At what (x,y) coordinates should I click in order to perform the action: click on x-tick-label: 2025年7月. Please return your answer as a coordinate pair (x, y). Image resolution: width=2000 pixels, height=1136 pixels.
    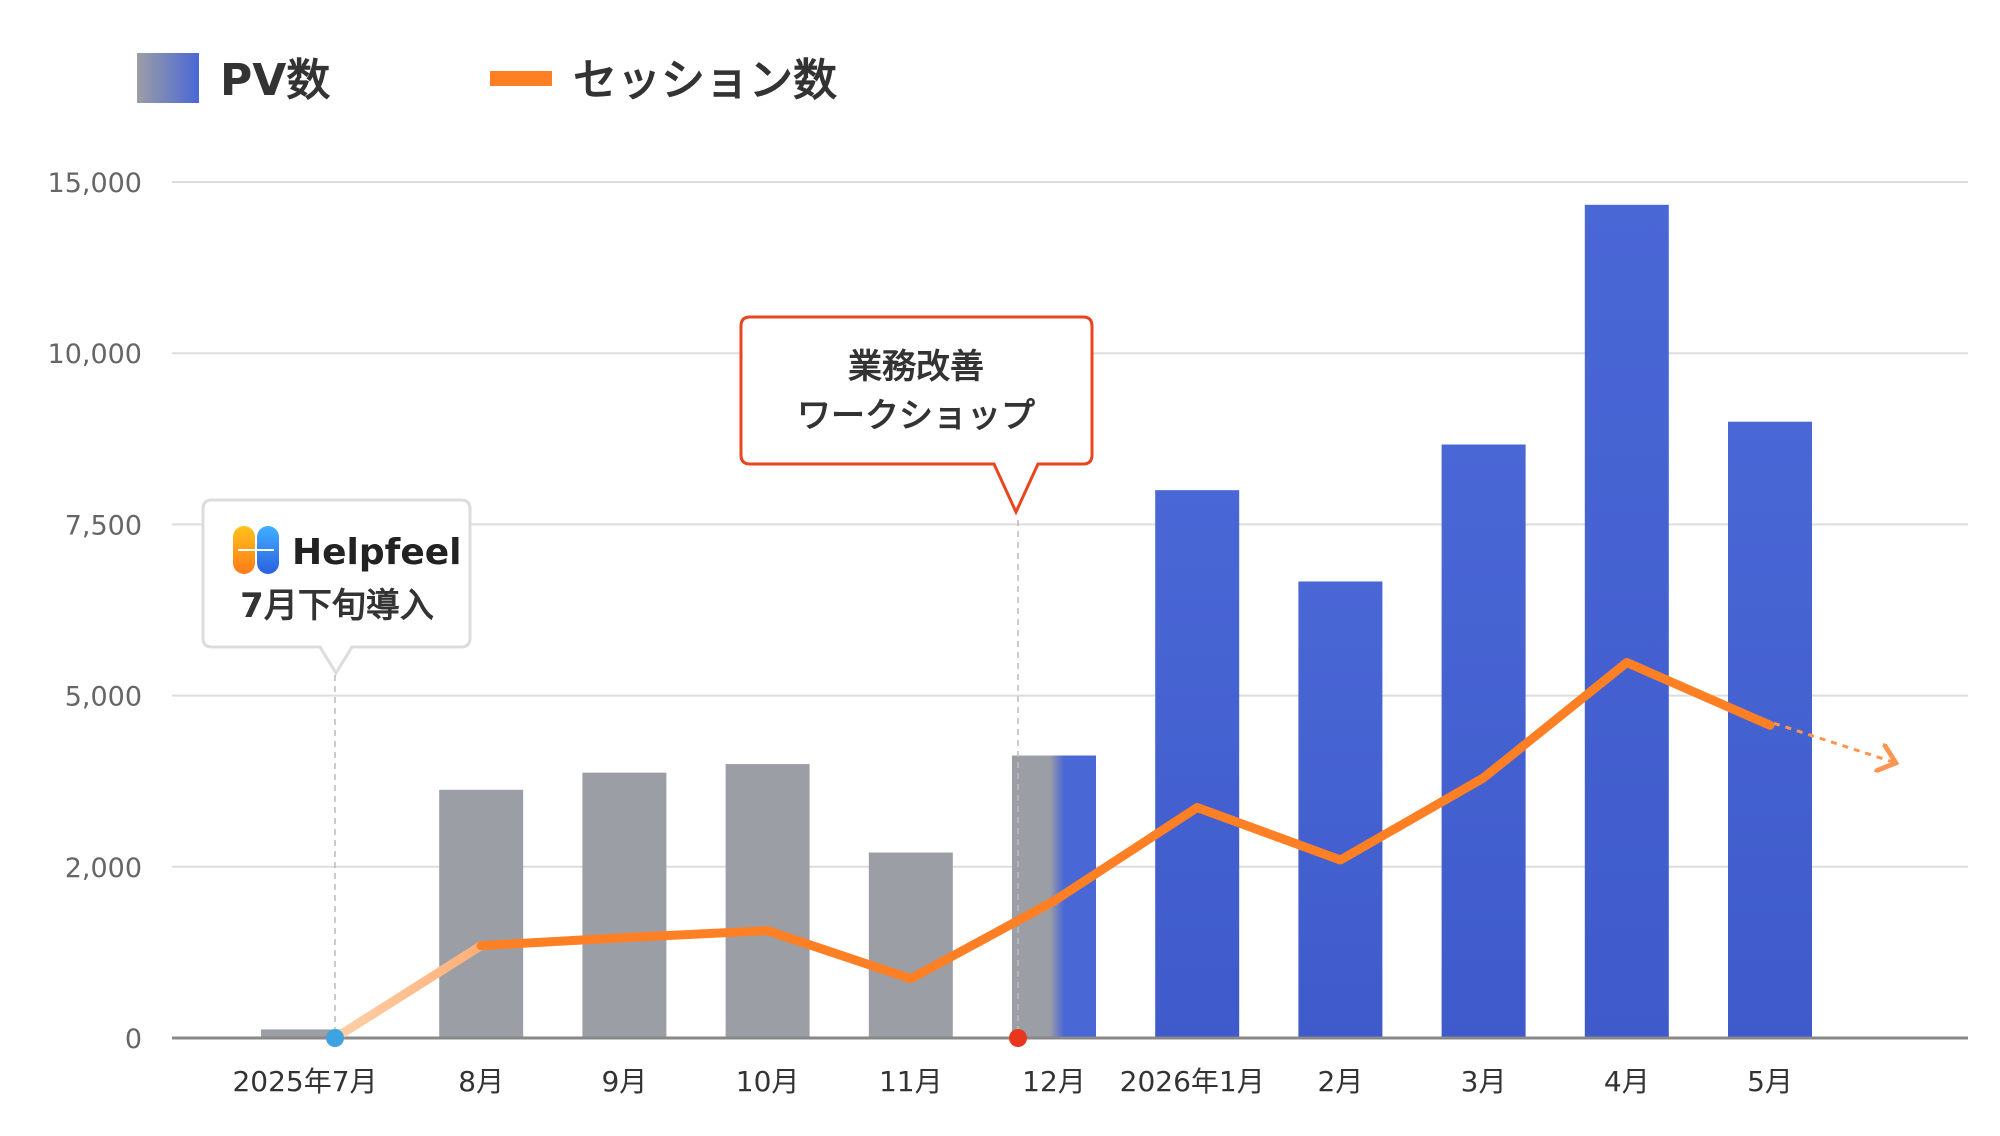
    Looking at the image, I should click on (304, 1081).